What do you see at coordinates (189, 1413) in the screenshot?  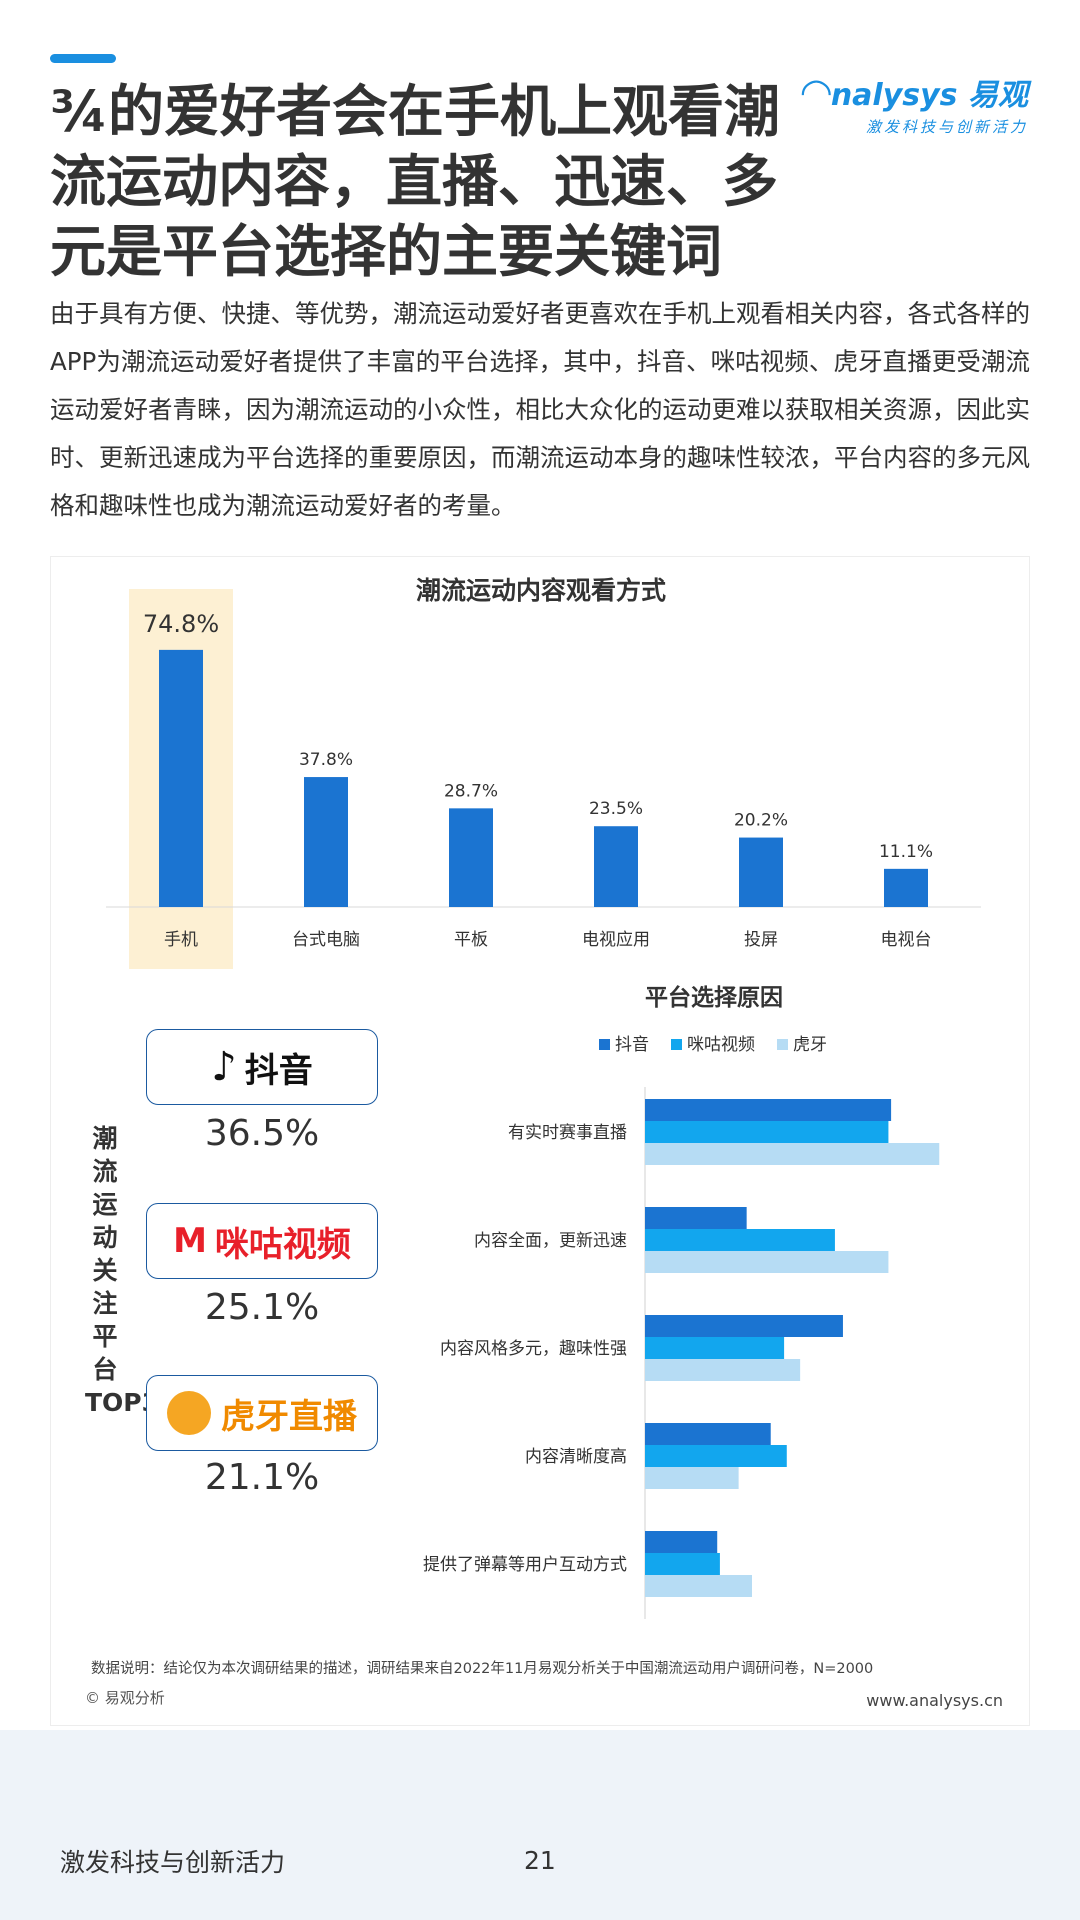 I see `huya-tiger-icon` at bounding box center [189, 1413].